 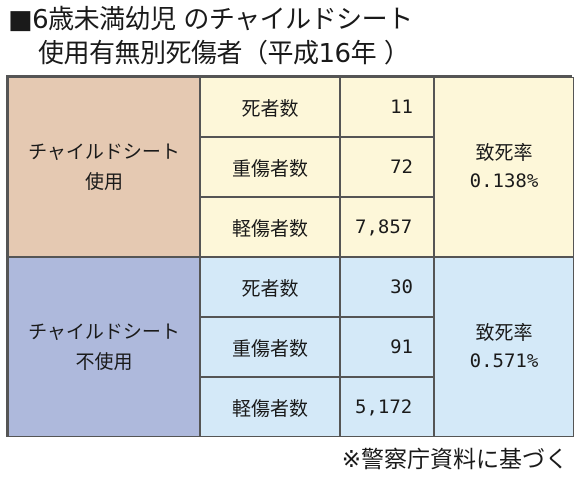 I want to click on group-label-used: チャイルドシート 使用, so click(x=104, y=167).